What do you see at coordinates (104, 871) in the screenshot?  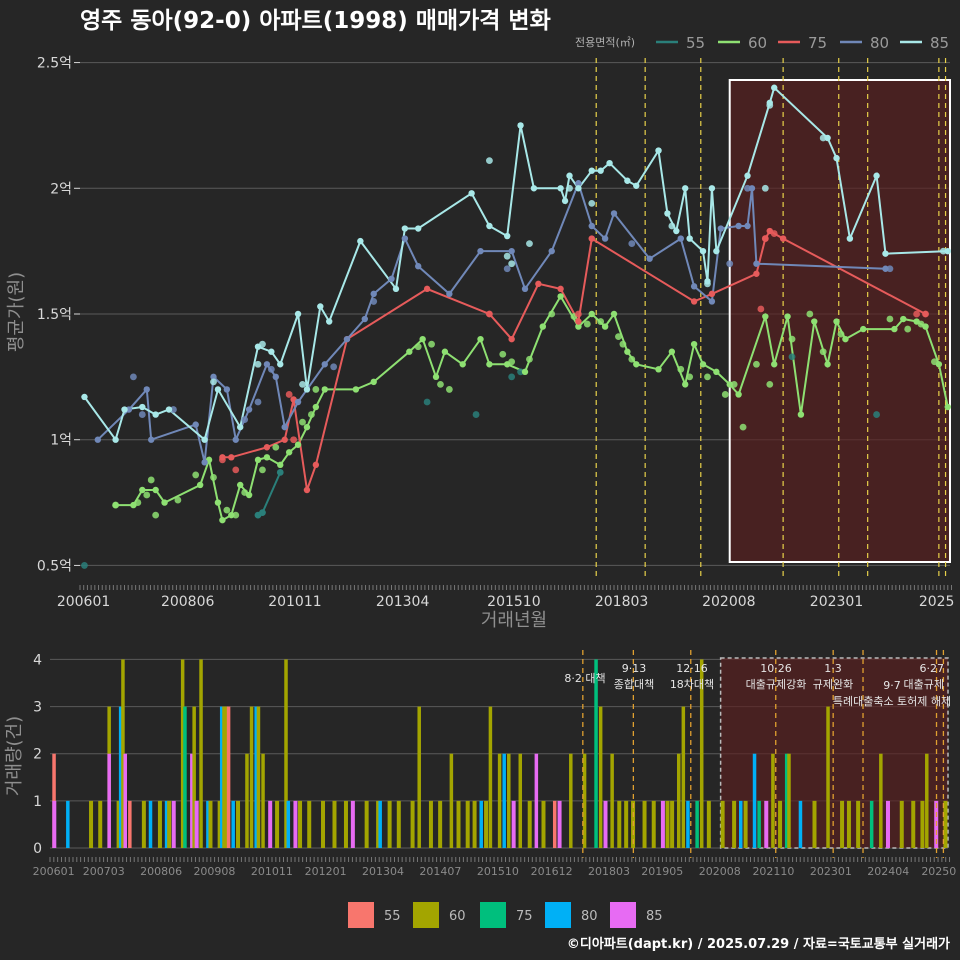 I see `bottom-x-tick-label: 200703` at bounding box center [104, 871].